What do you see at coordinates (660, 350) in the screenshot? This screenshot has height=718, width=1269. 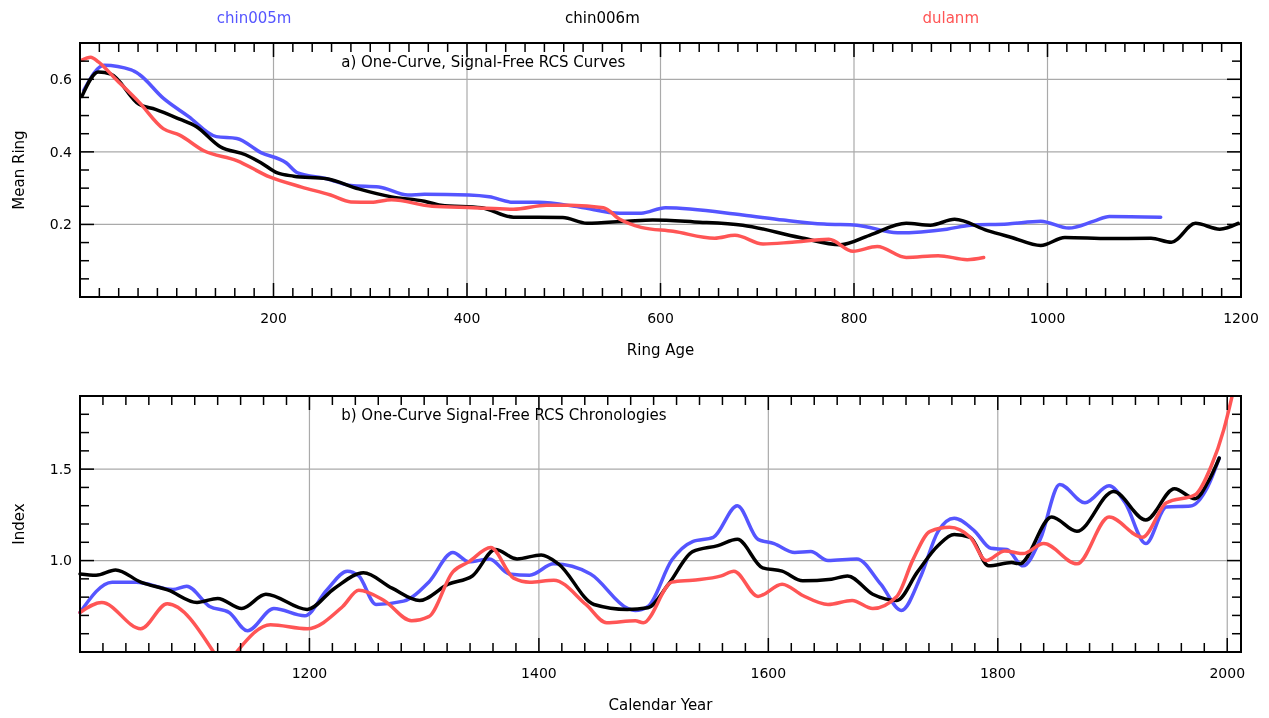 I see `x-axis-title: Ring Age` at bounding box center [660, 350].